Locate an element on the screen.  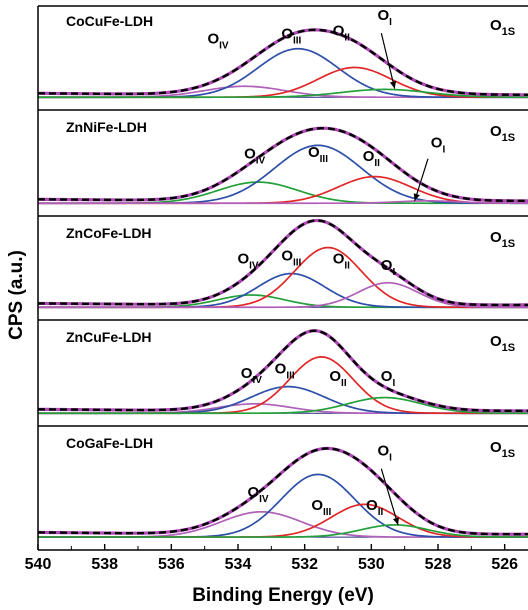
x-tick-label: 530 is located at coordinates (371, 564).